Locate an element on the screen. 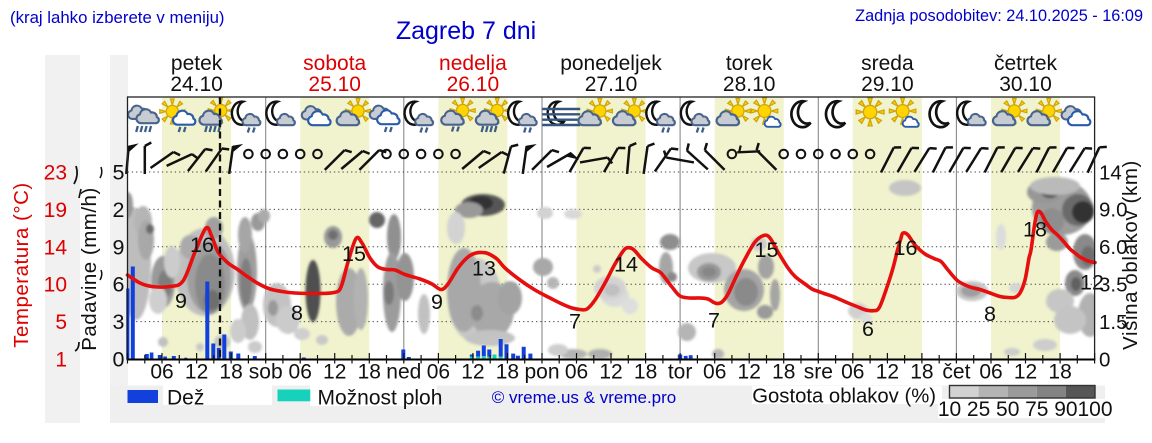 This screenshot has height=443, width=1152. svg-text: 50 is located at coordinates (1007, 409).